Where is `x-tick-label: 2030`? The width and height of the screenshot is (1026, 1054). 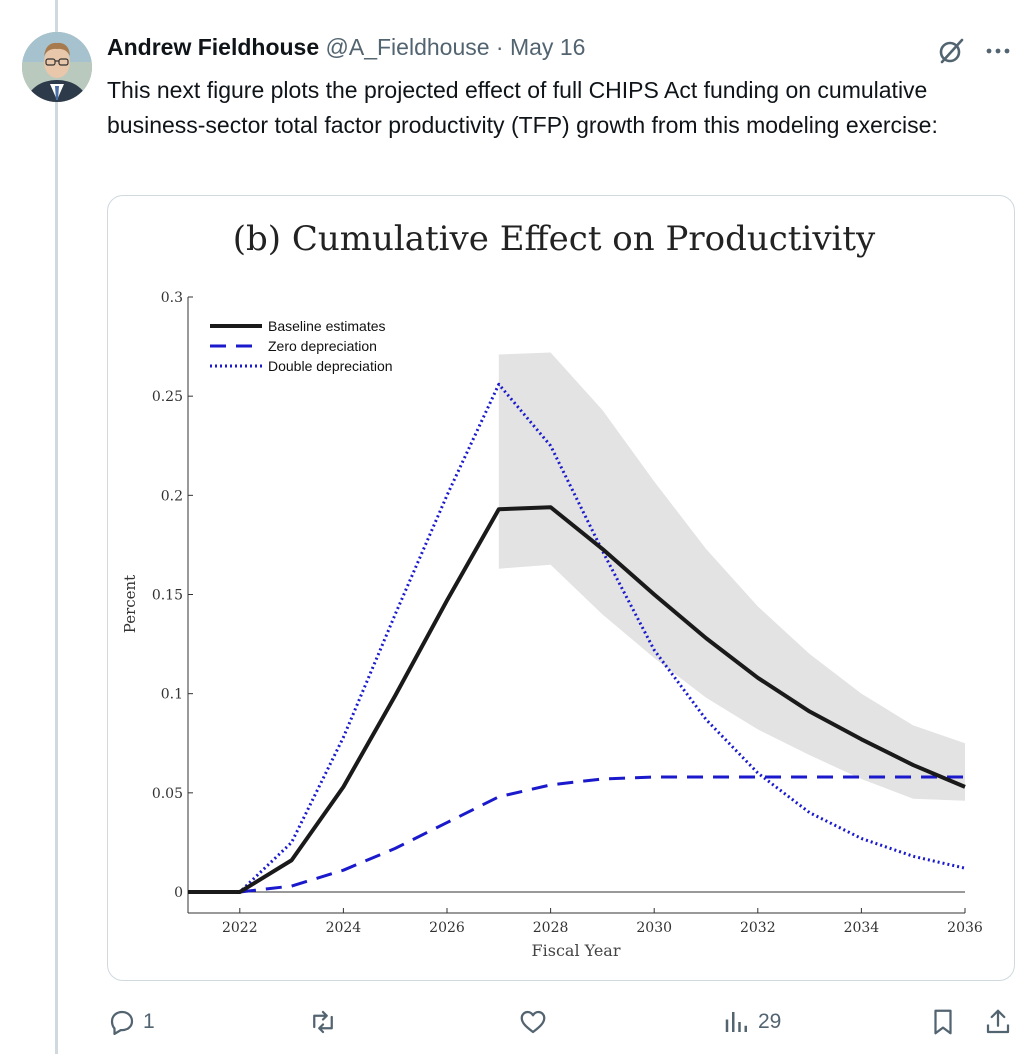
x-tick-label: 2030 is located at coordinates (654, 928).